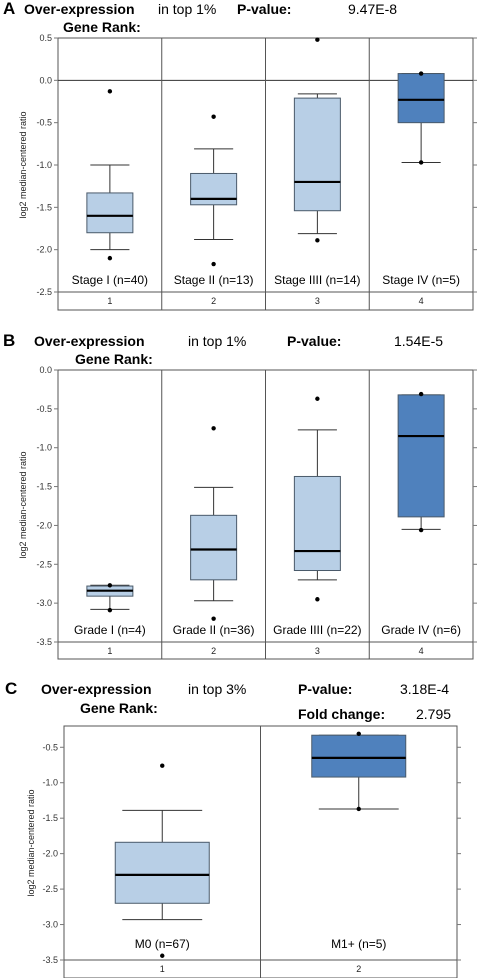  Describe the element at coordinates (89, 341) in the screenshot. I see `panel-b-gene-rank-label-1: Over-expression` at that location.